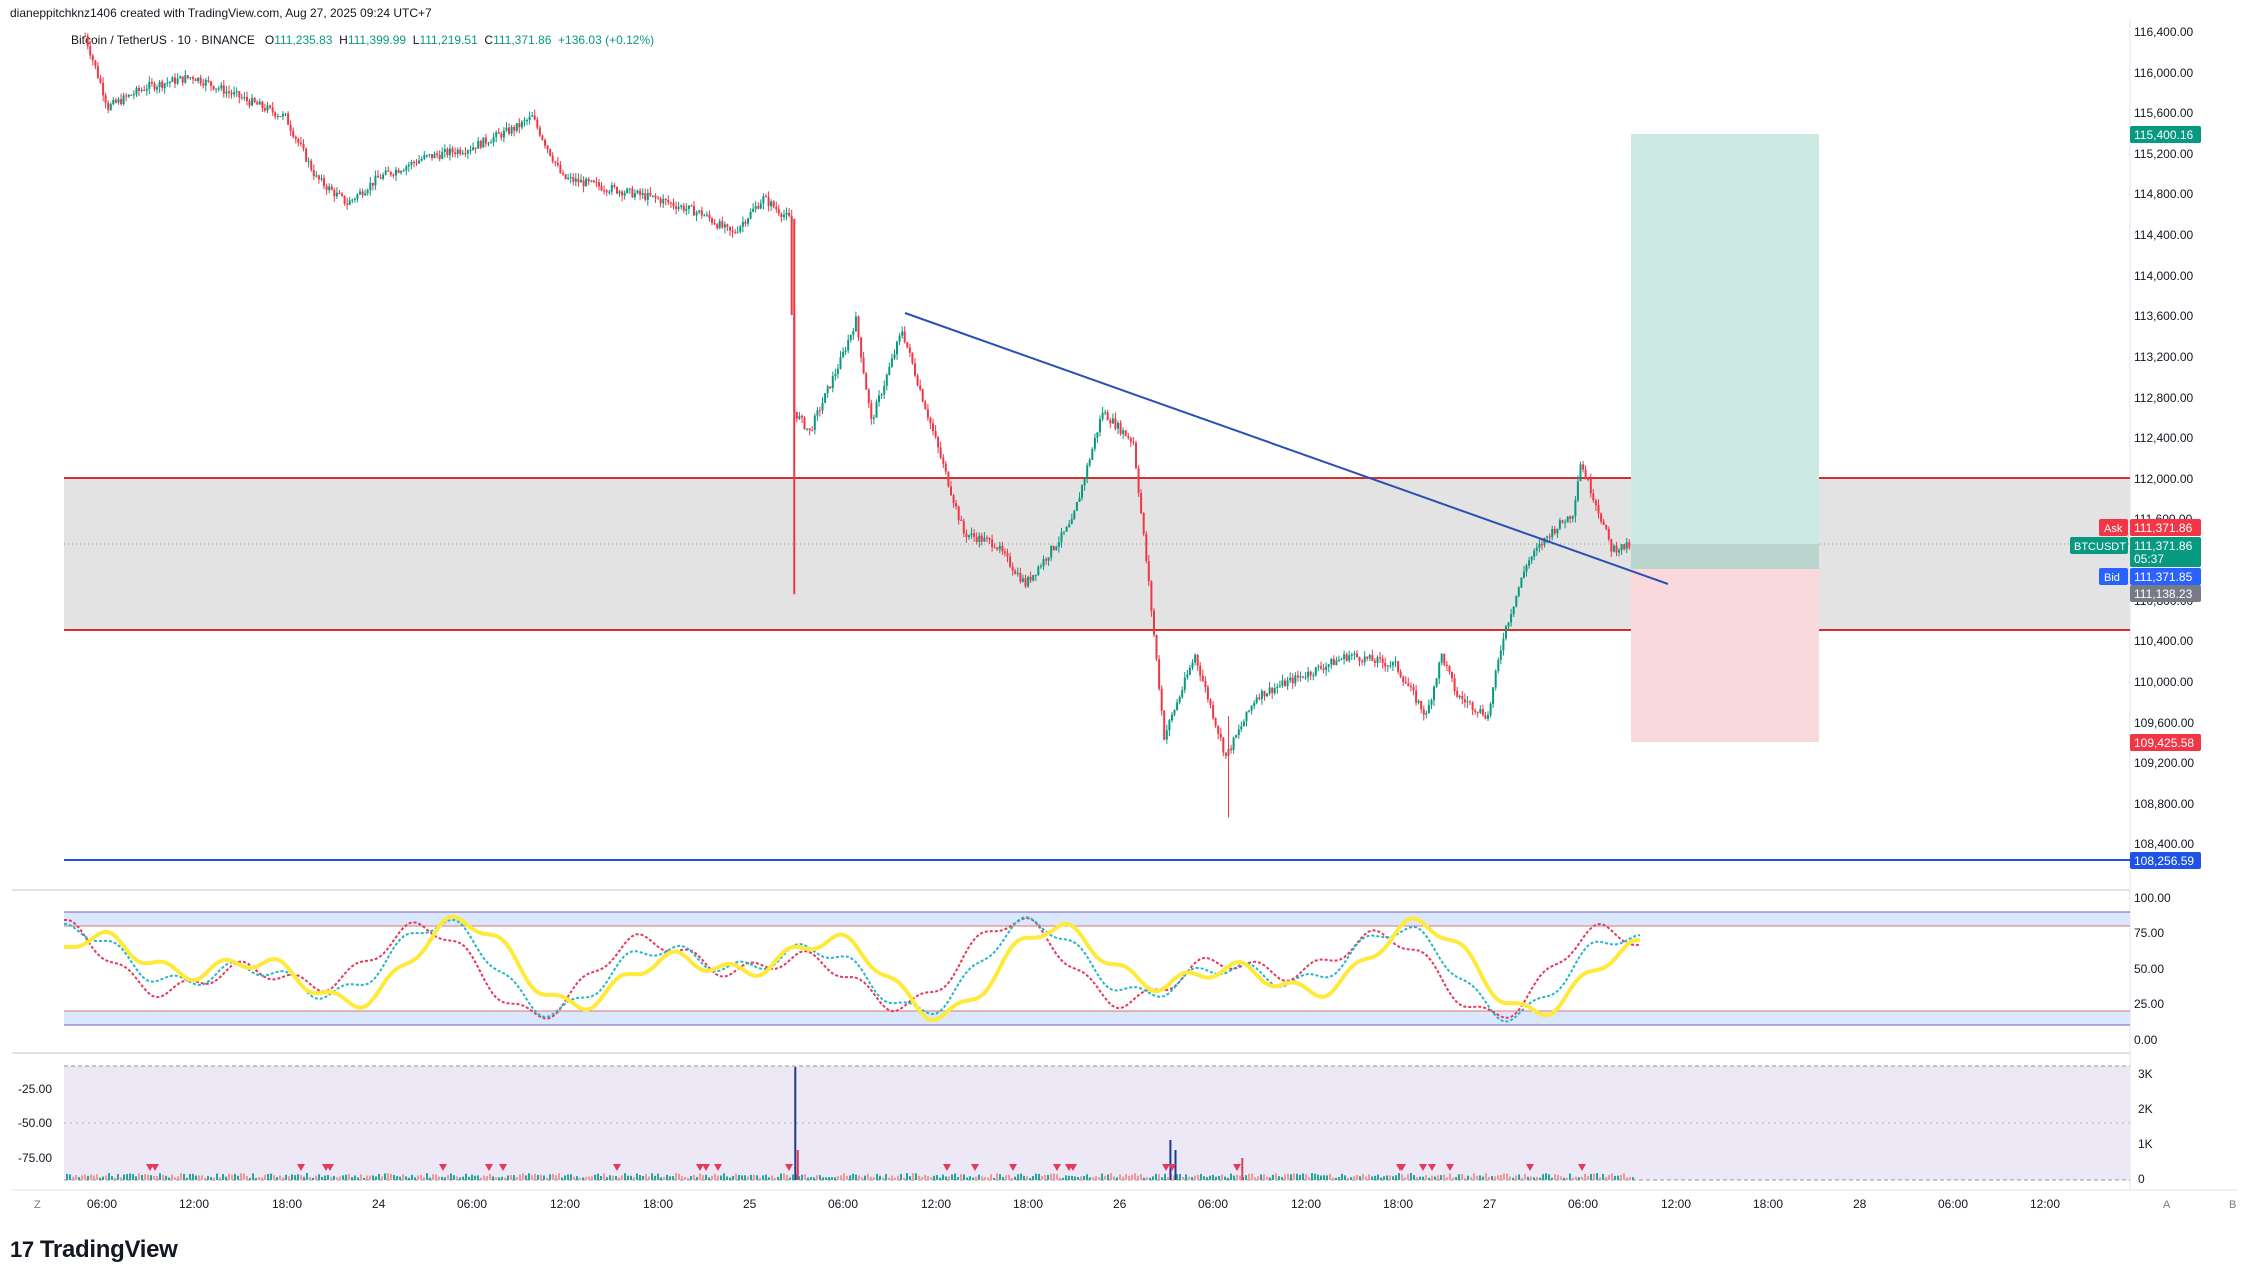 The height and width of the screenshot is (1278, 2266). What do you see at coordinates (2165, 593) in the screenshot?
I see `gray-price-label` at bounding box center [2165, 593].